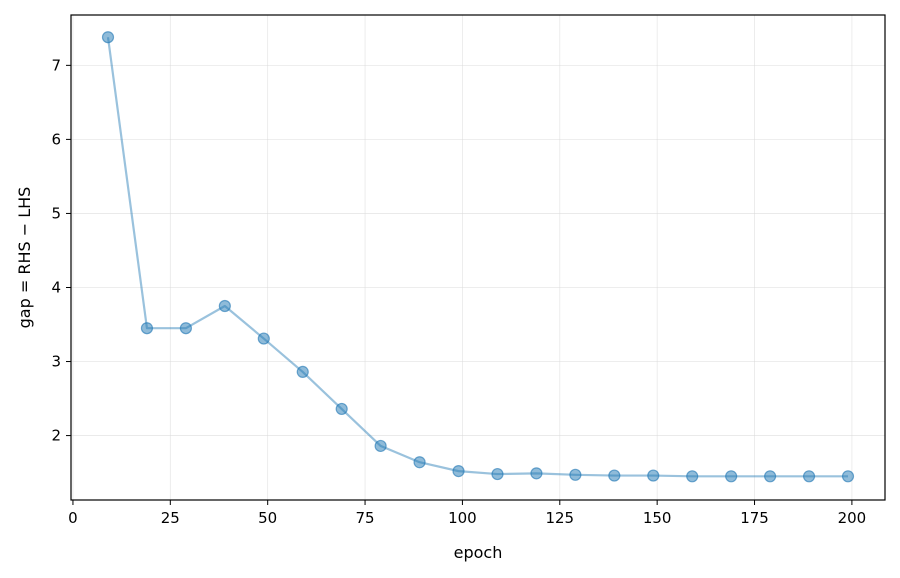 The height and width of the screenshot is (578, 900). I want to click on x-axis: 0 25 50 75 100 125 150 175 200, so click(467, 513).